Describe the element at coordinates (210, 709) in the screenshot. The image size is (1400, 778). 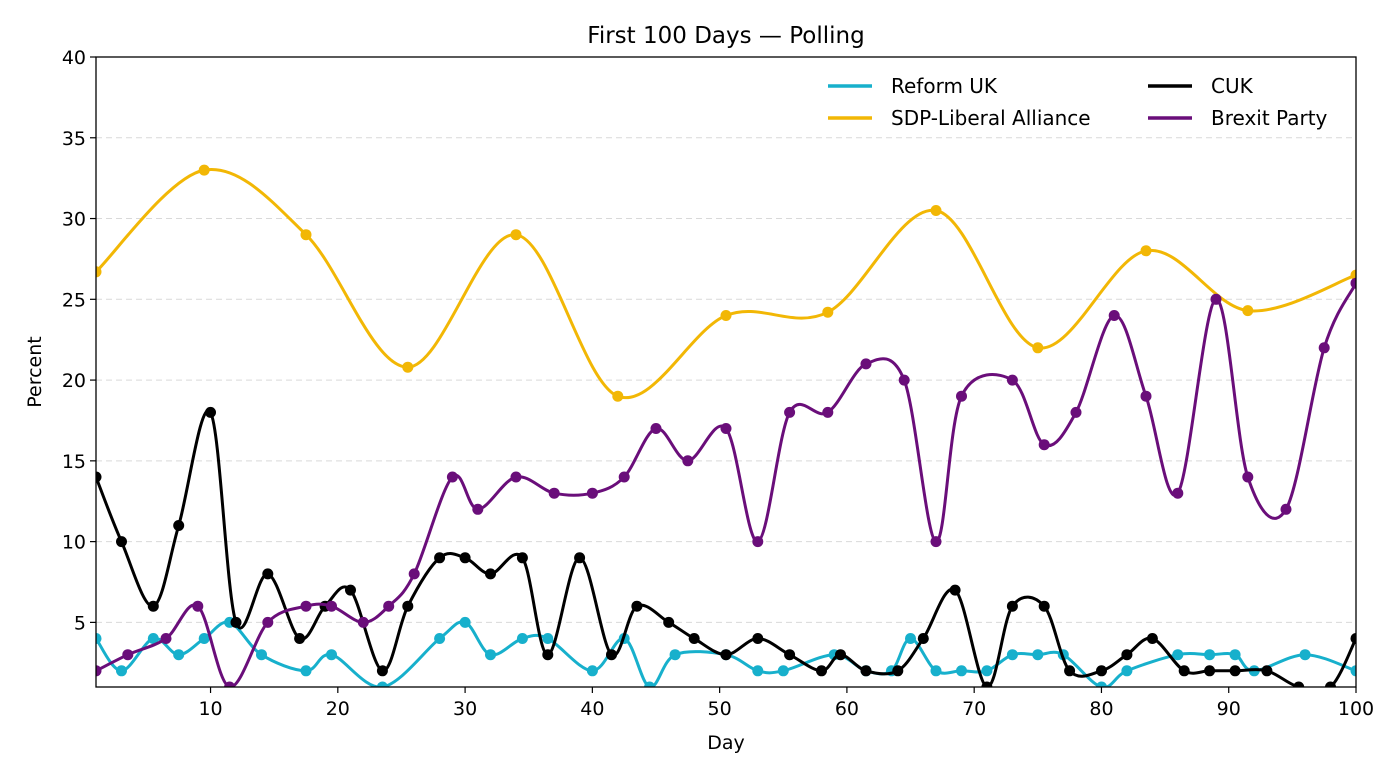
I see `x-tick-label-10: 10` at that location.